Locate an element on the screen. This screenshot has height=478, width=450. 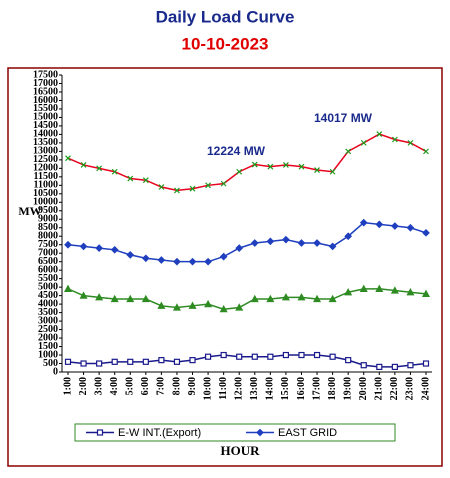
y-tick-label: 7500 is located at coordinates (48, 244).